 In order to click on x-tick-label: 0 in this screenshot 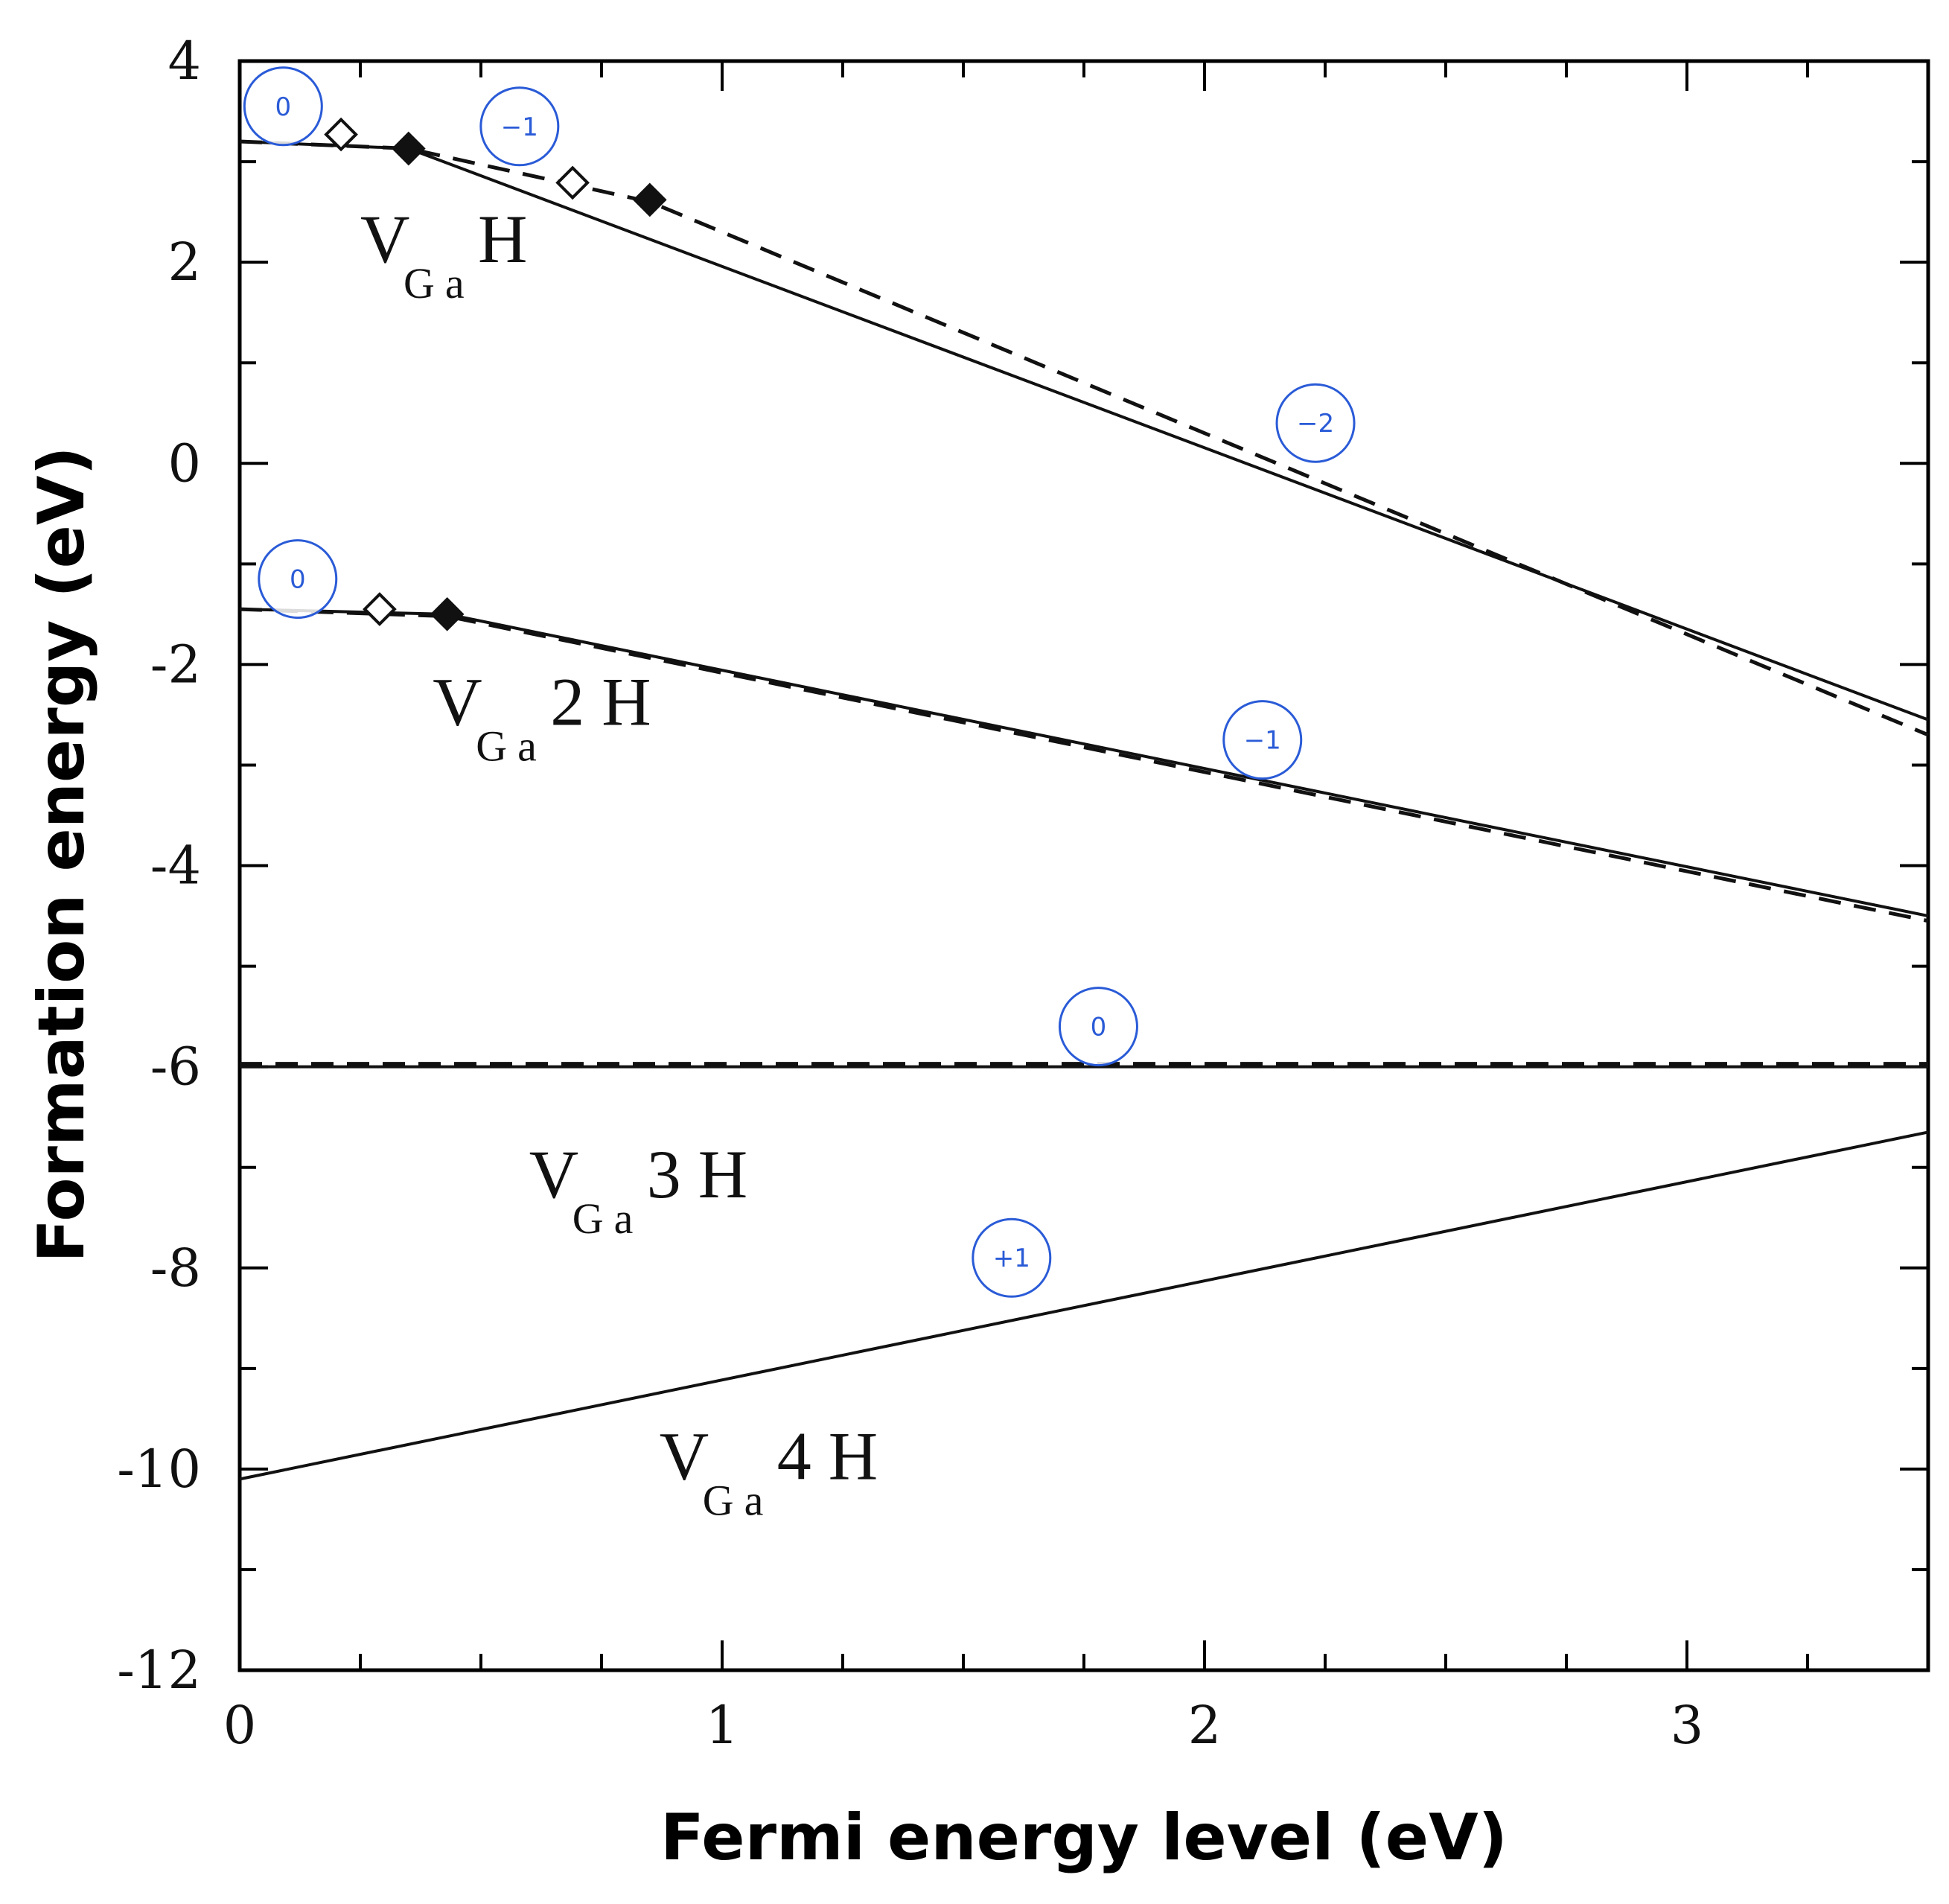, I will do `click(240, 1725)`.